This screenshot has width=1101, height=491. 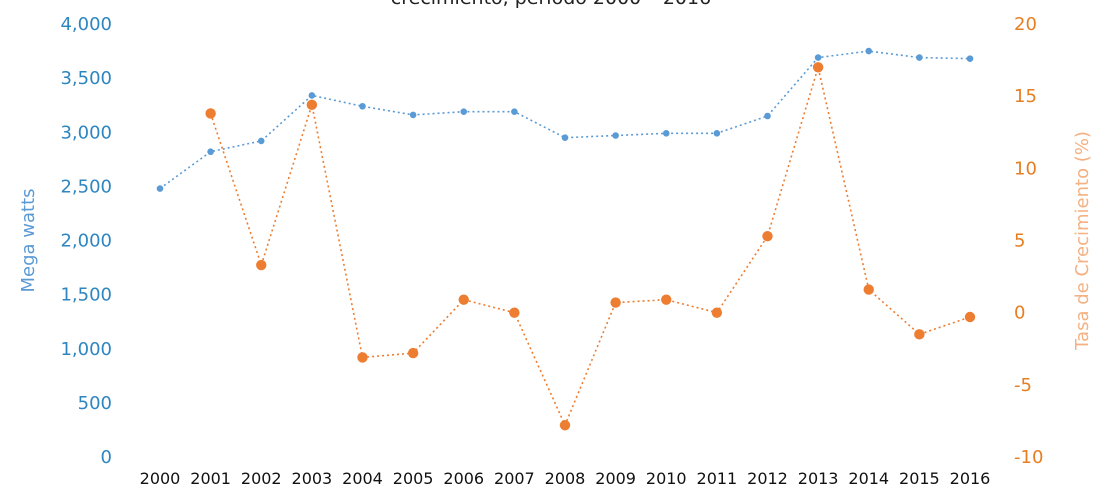 What do you see at coordinates (413, 478) in the screenshot?
I see `x-tick-label: 2005` at bounding box center [413, 478].